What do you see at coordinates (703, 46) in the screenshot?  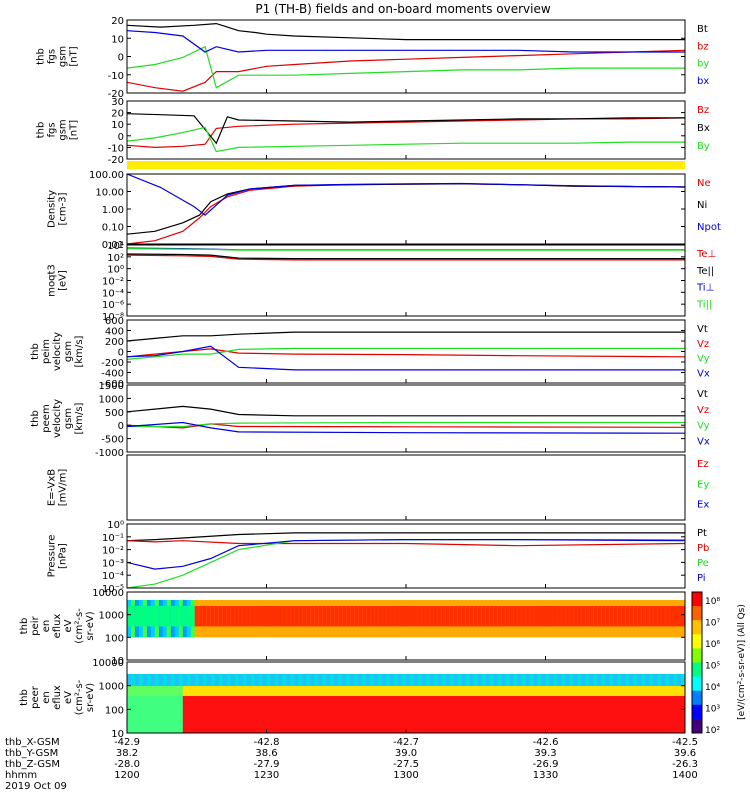 I see `legend-bz: bz` at bounding box center [703, 46].